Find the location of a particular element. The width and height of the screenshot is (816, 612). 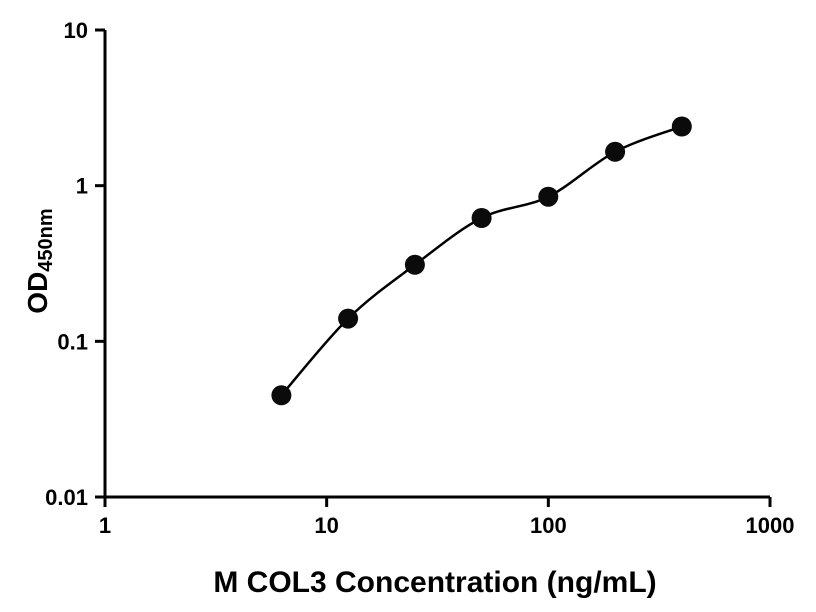

x-axis-label: M COL3 Concentration (ng/mL) is located at coordinates (435, 582).